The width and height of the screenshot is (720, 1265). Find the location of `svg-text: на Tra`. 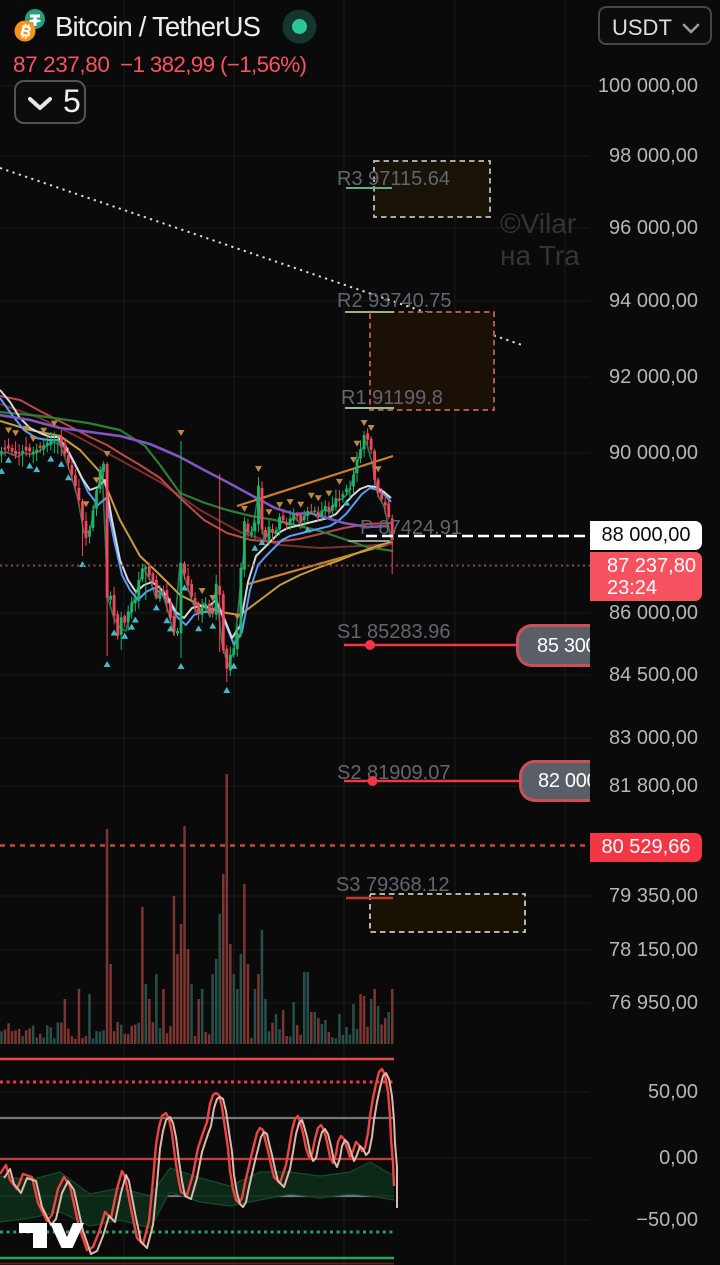

svg-text: на Tra is located at coordinates (540, 255).